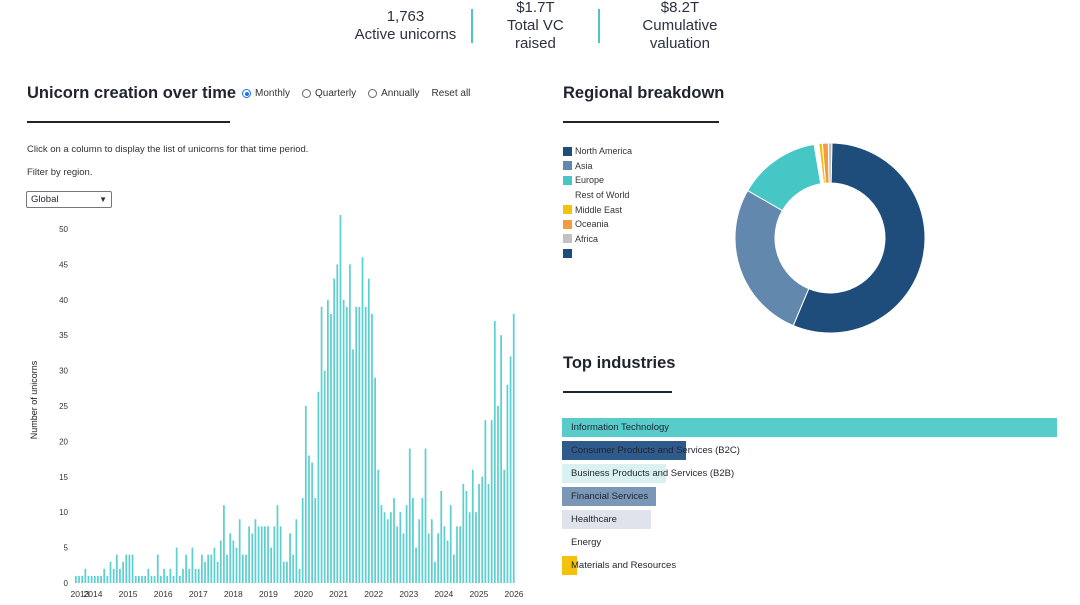 The height and width of the screenshot is (605, 1080). I want to click on industry-row: Information Technology, so click(809, 427).